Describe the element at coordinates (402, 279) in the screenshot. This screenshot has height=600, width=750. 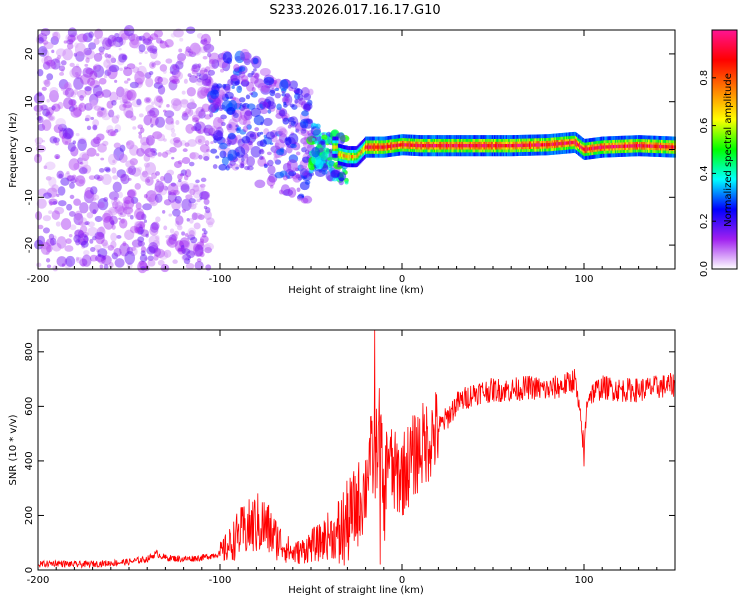
I see `spectrogram-x-tick-label: 0` at that location.